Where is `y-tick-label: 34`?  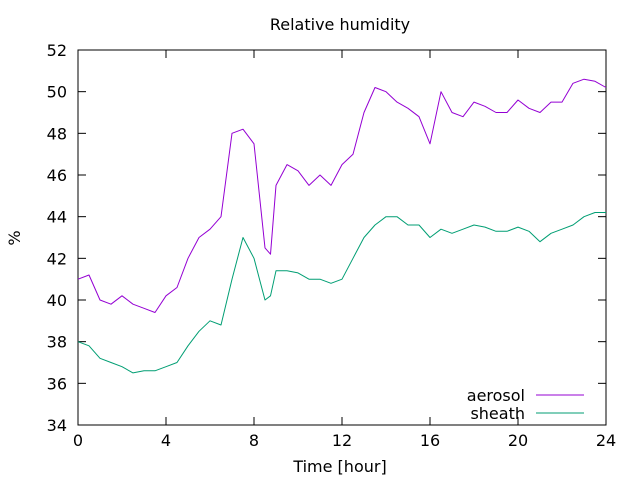
y-tick-label: 34 is located at coordinates (57, 425).